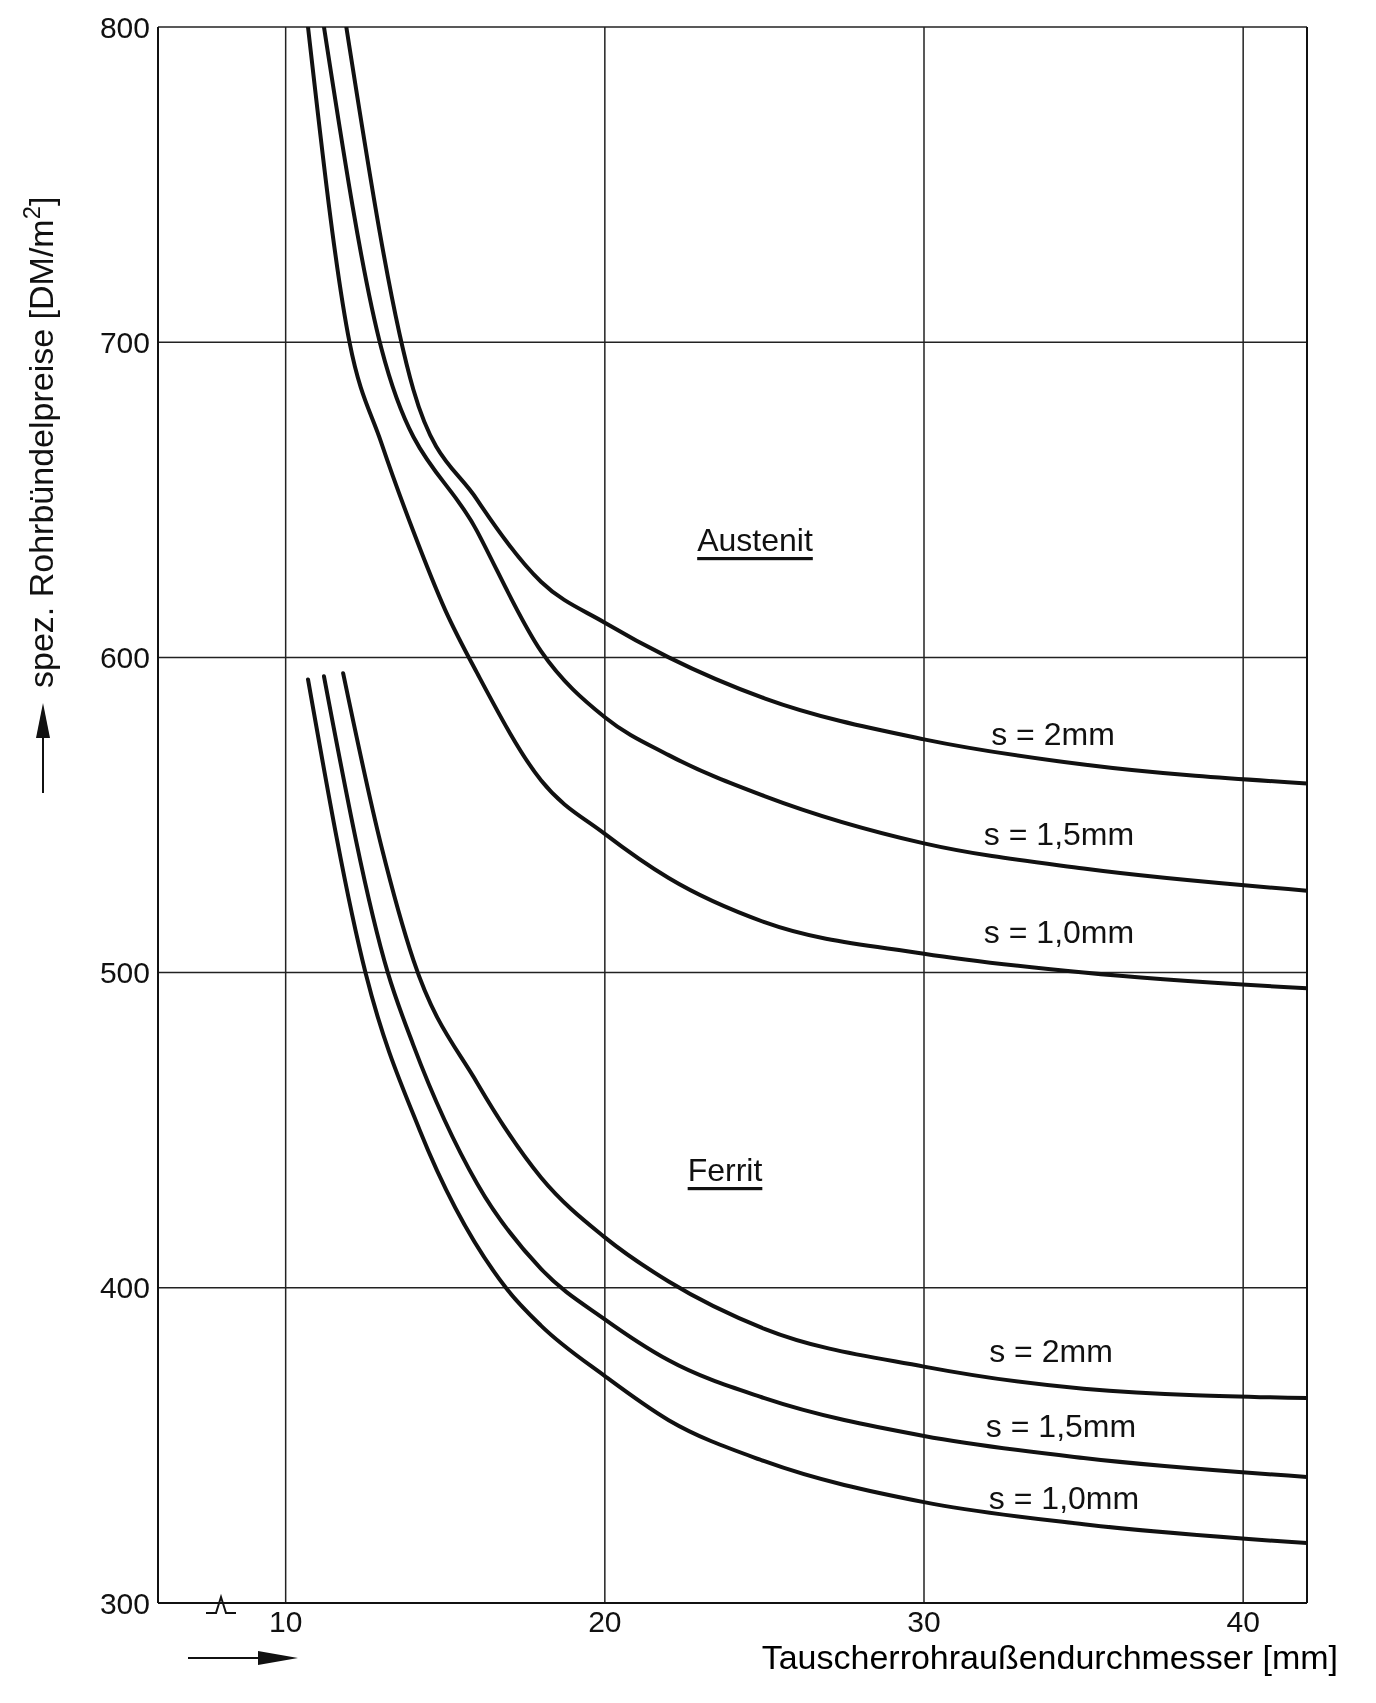 The width and height of the screenshot is (1376, 1703). What do you see at coordinates (725, 1170) in the screenshot?
I see `annotation: Ferrit` at bounding box center [725, 1170].